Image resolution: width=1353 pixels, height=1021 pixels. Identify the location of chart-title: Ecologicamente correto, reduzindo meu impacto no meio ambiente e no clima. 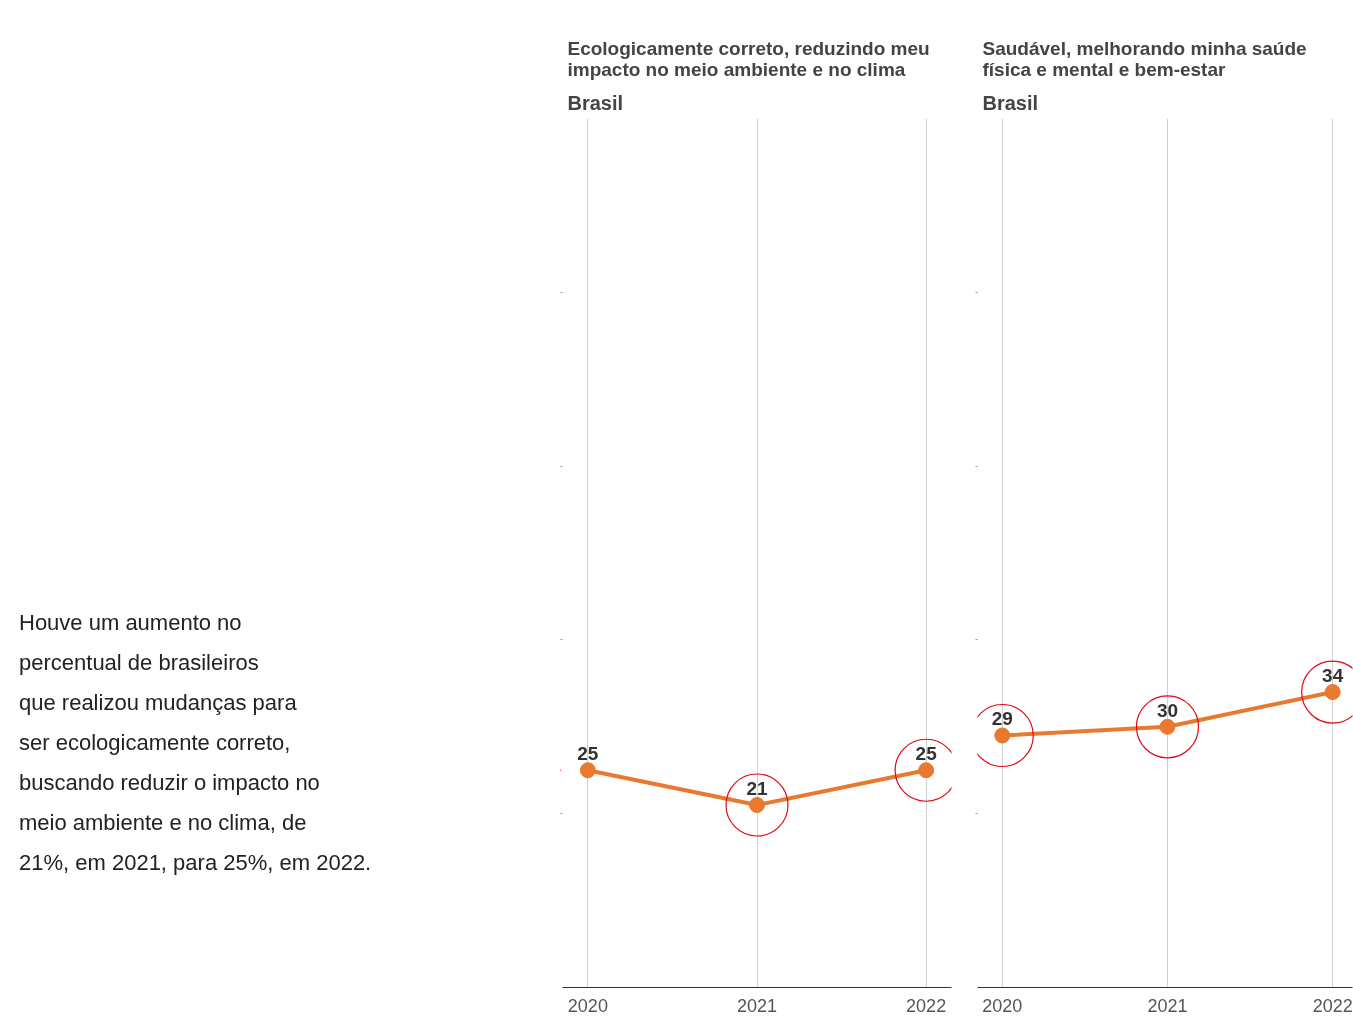
(748, 58).